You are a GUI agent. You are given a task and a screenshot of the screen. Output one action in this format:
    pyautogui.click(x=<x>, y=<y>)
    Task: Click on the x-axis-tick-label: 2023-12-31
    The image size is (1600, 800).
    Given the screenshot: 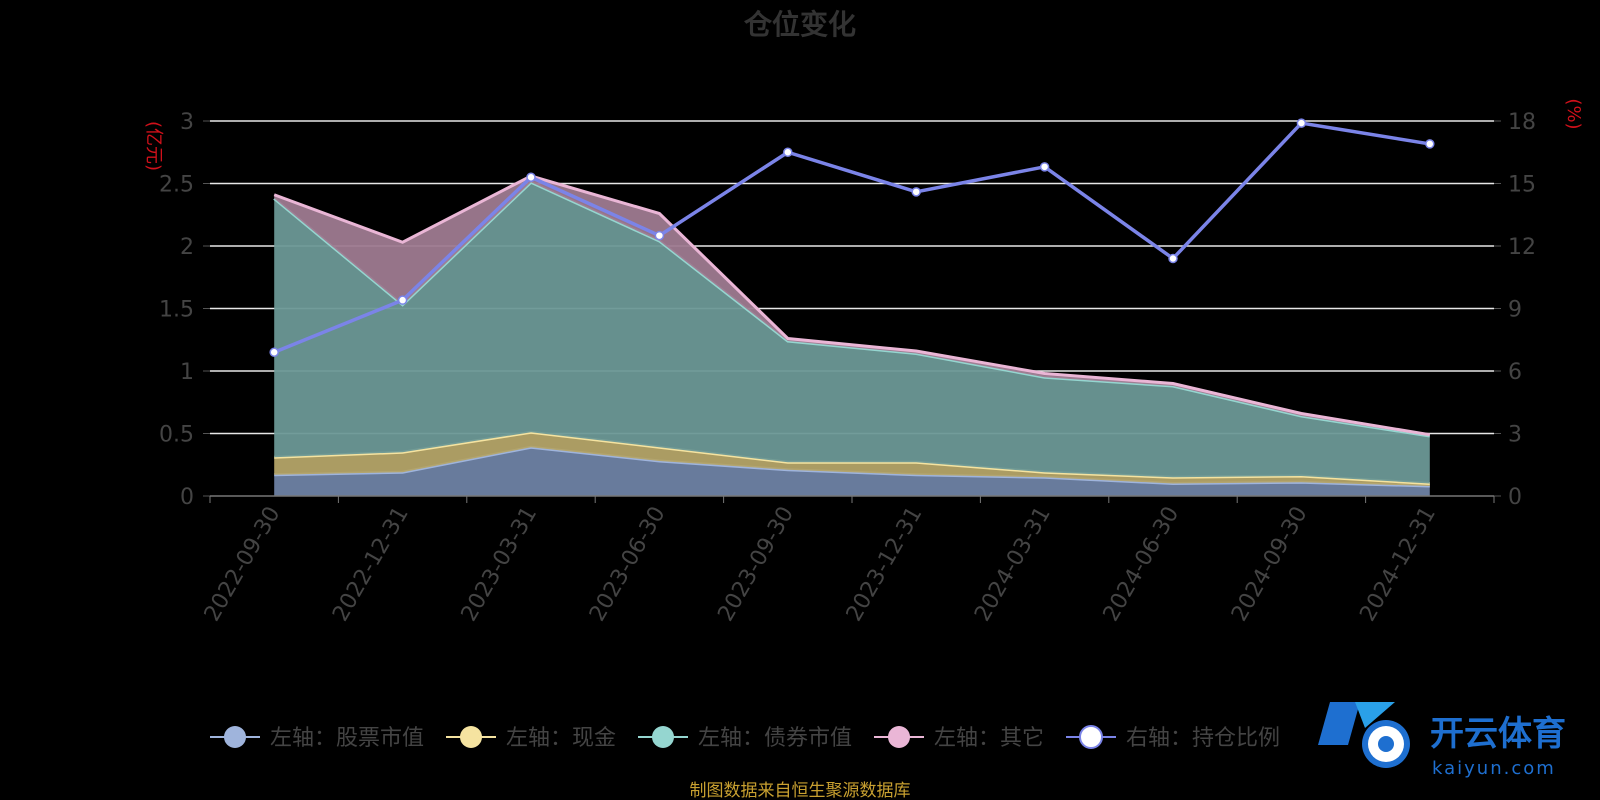 What is the action you would take?
    pyautogui.click(x=885, y=563)
    